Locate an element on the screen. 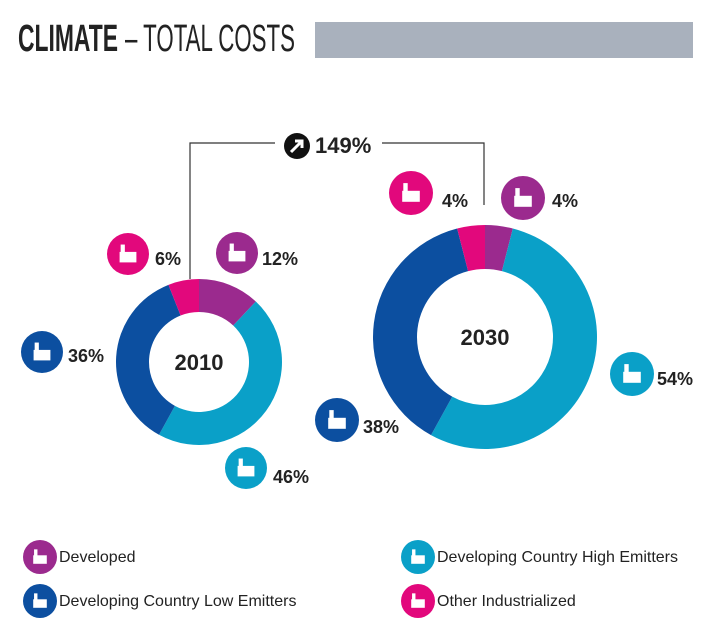  growth-arrow is located at coordinates (296, 146).